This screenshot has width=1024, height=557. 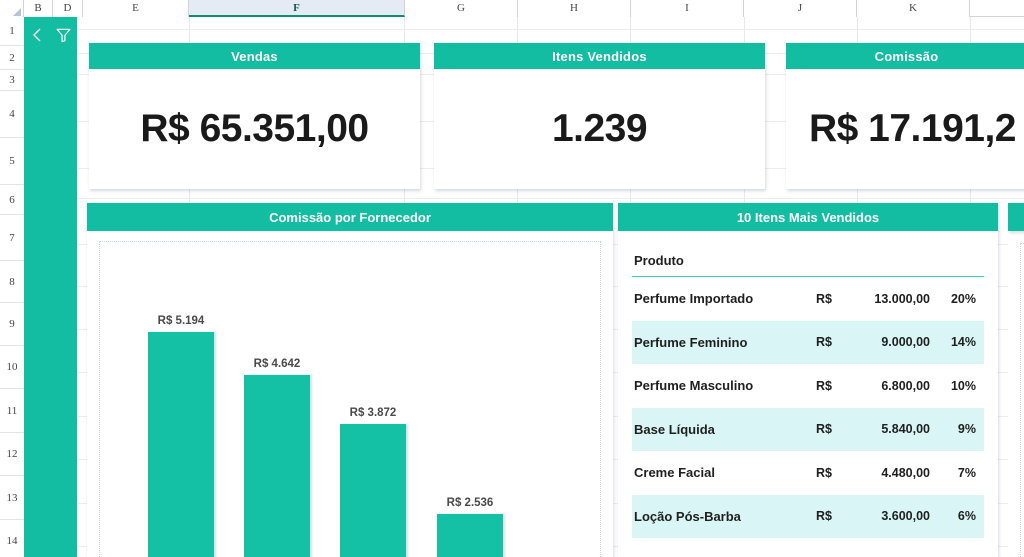 What do you see at coordinates (687, 516) in the screenshot?
I see `cell-produto: Loção Pós-Barba` at bounding box center [687, 516].